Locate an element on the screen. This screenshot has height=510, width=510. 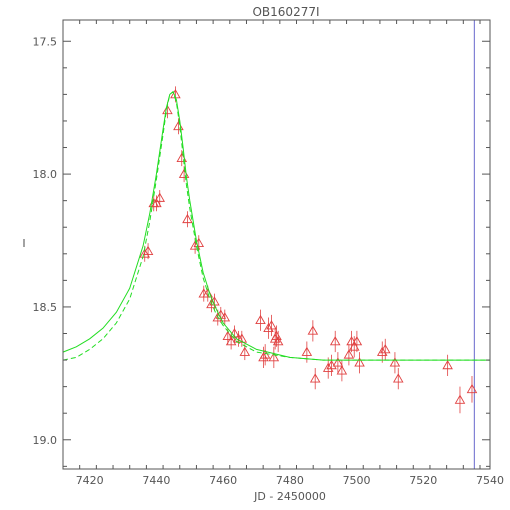
x-tick-label: 7500 is located at coordinates (357, 480).